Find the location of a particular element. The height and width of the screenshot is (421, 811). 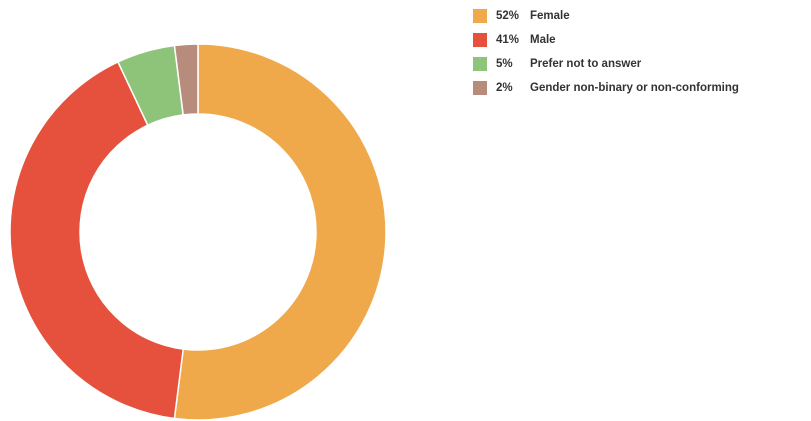

legend-label-male: Male is located at coordinates (543, 40).